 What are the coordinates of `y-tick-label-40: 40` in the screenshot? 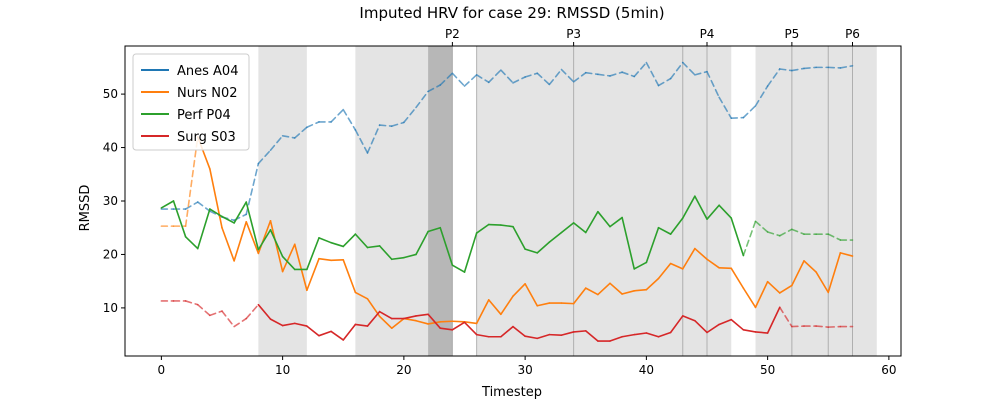 It's located at (110, 148).